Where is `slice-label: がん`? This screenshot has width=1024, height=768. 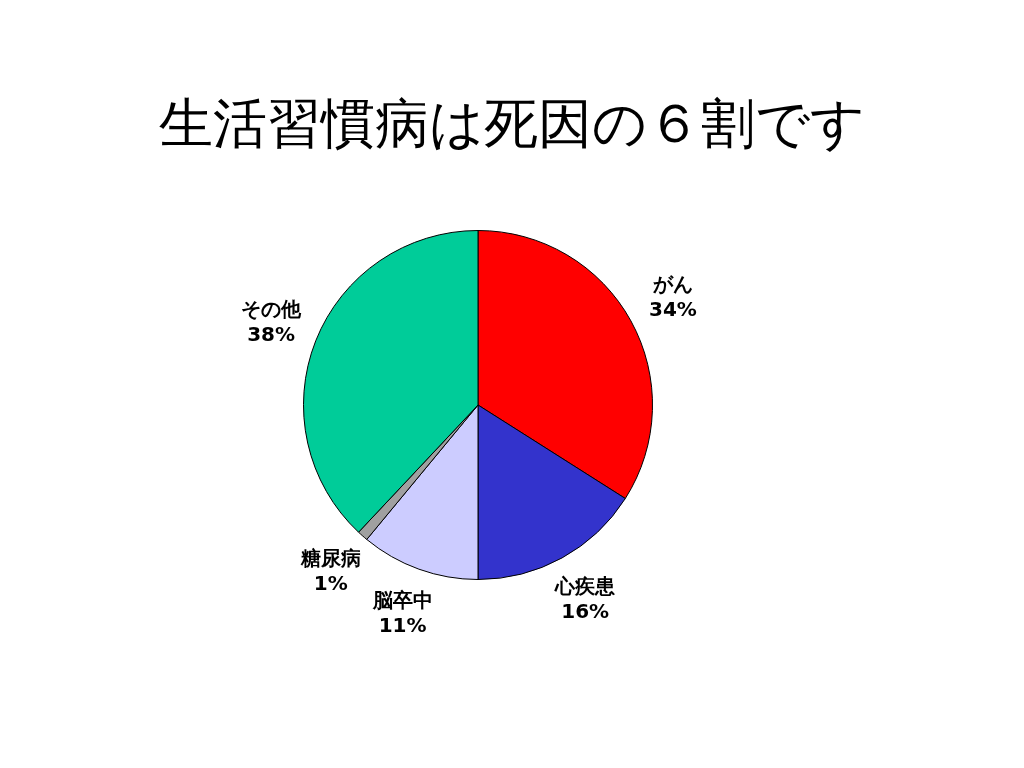
slice-label: がん is located at coordinates (672, 283).